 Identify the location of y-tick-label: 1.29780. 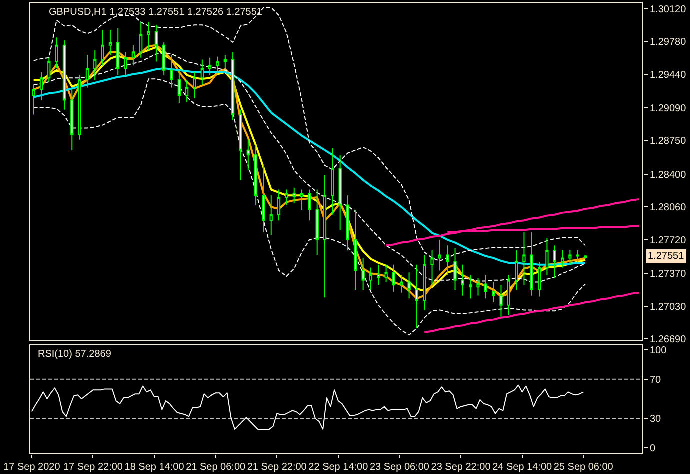
(668, 42).